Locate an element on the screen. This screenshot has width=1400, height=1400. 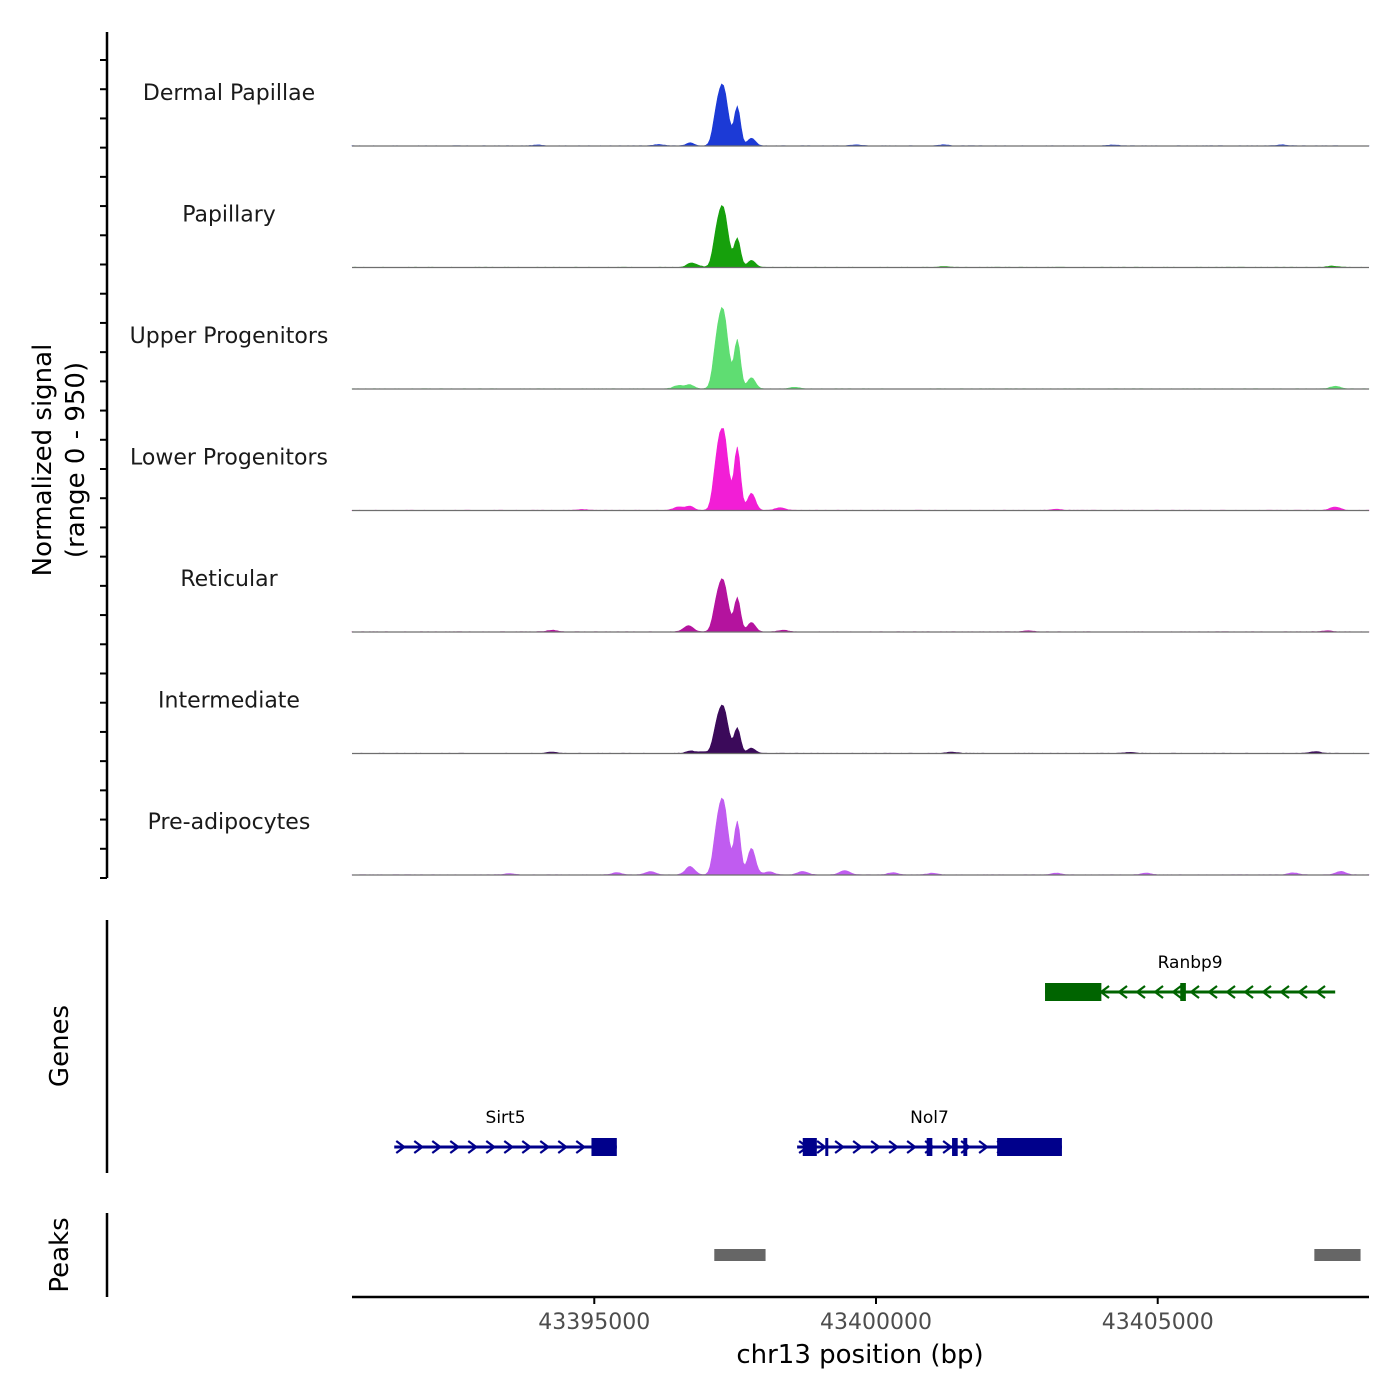
track-label: Lower Progenitors is located at coordinates (229, 458).